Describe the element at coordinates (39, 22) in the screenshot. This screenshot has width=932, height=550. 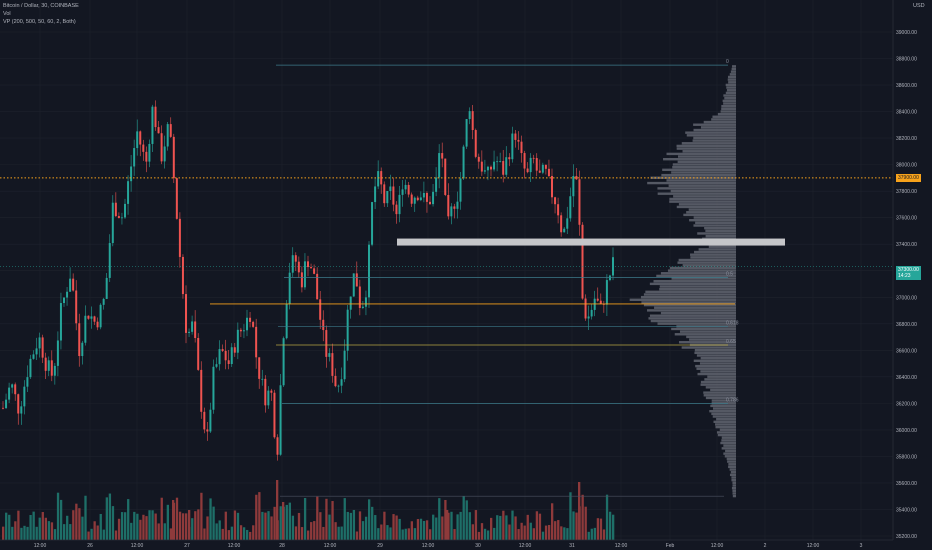
I see `volume-profile-label: VP (200, 500, 50, 60, 2, Both)` at that location.